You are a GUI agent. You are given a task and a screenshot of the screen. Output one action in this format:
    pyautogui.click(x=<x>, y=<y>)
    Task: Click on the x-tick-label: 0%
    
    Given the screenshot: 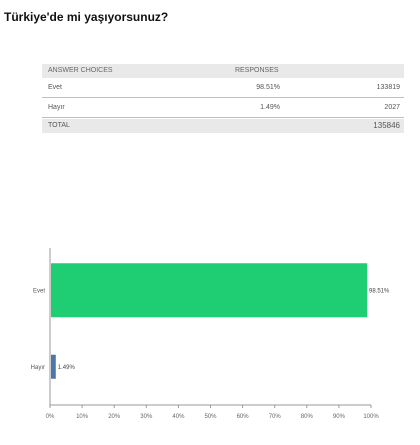 What is the action you would take?
    pyautogui.click(x=50, y=417)
    